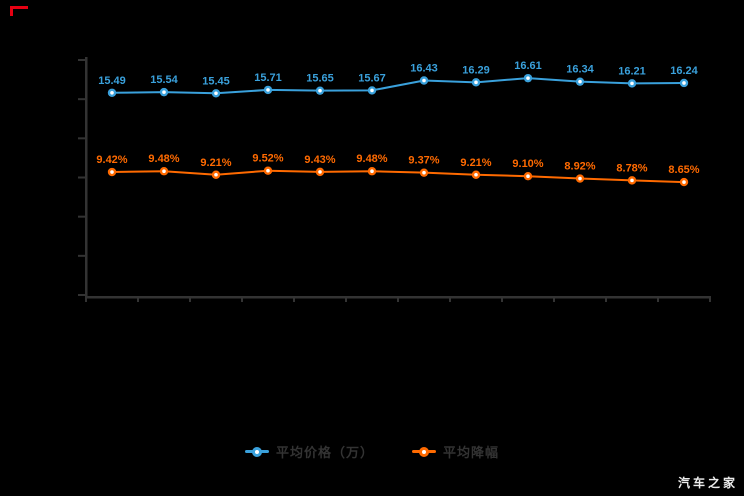  Describe the element at coordinates (423, 161) in the screenshot. I see `data-point-label: 9.37%` at that location.